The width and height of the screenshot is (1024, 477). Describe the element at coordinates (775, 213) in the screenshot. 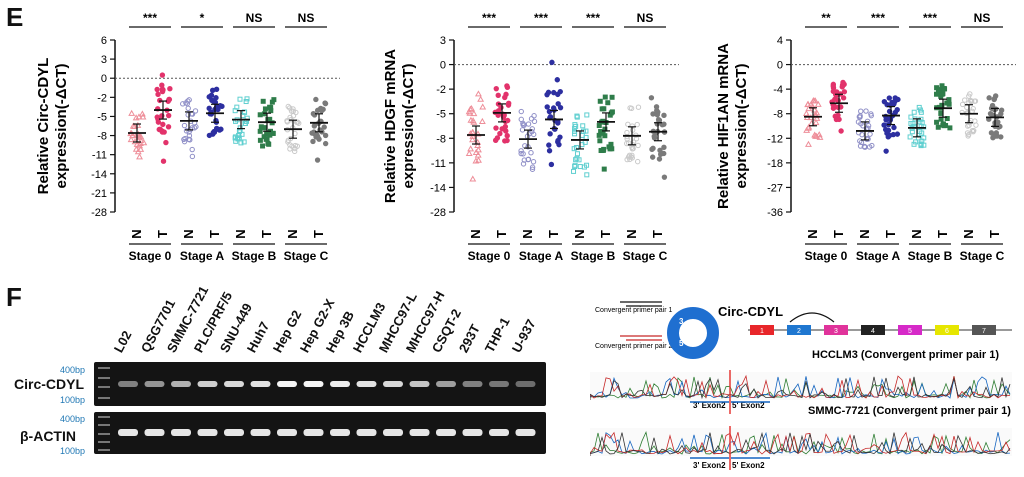

I see `y-tick-label: -36` at that location.